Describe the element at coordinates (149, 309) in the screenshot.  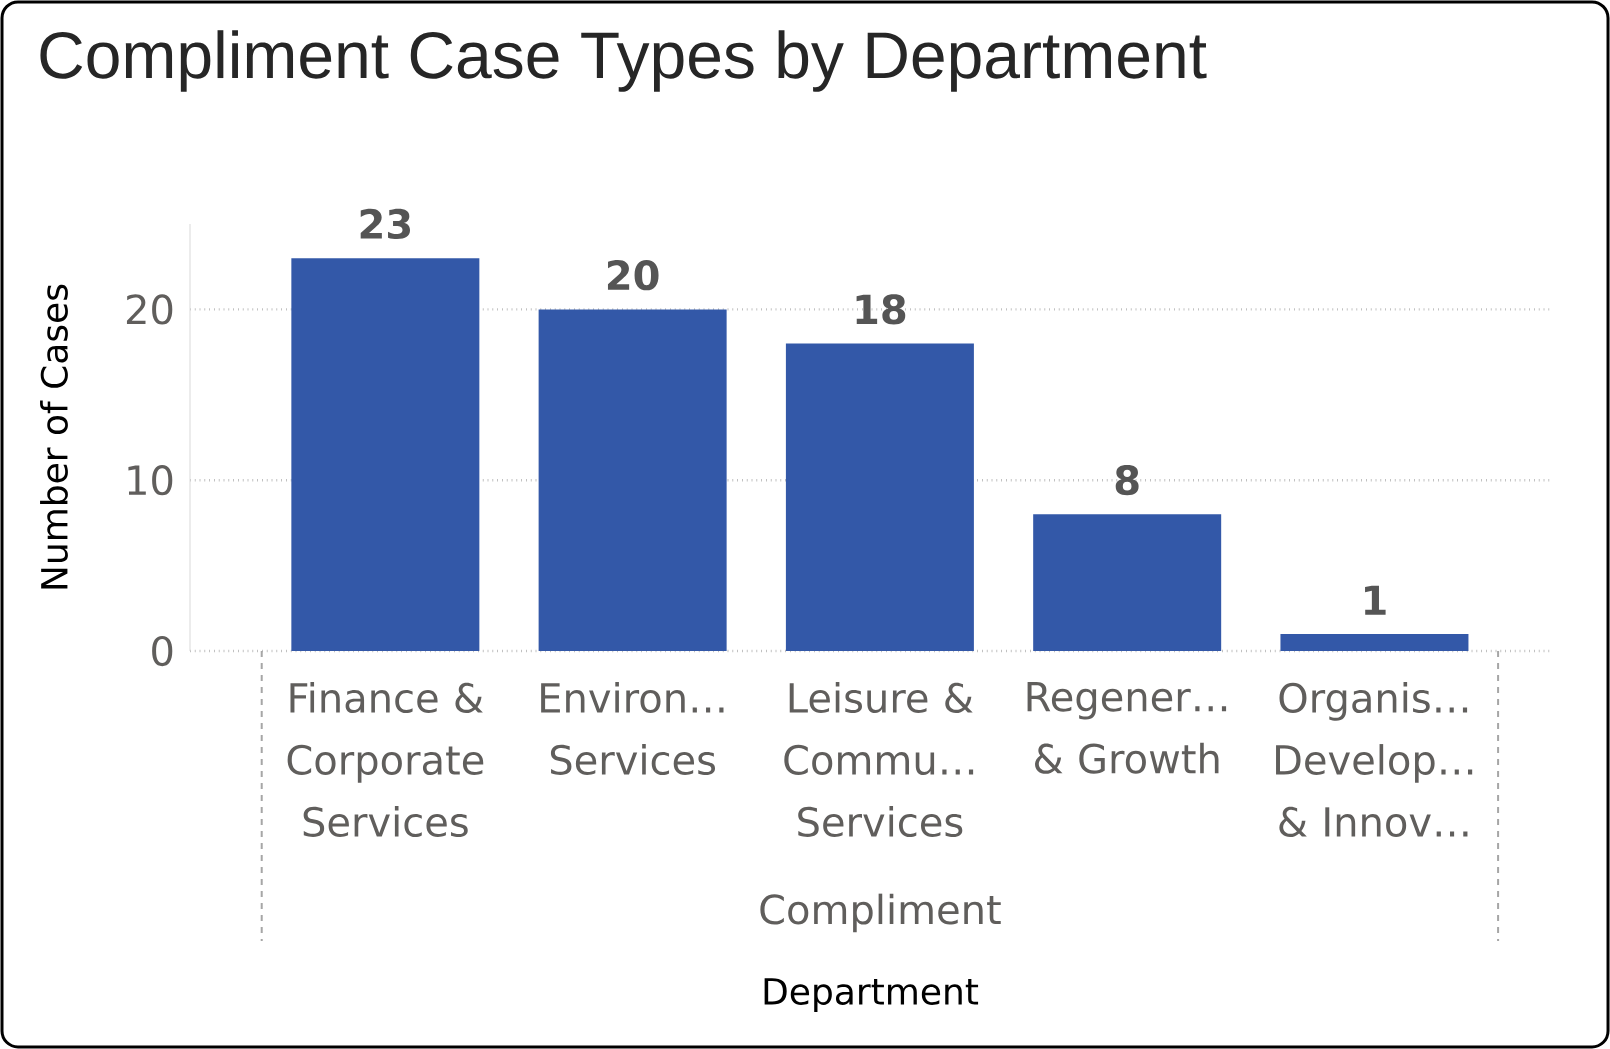
I see `y-tick-label: 20` at that location.